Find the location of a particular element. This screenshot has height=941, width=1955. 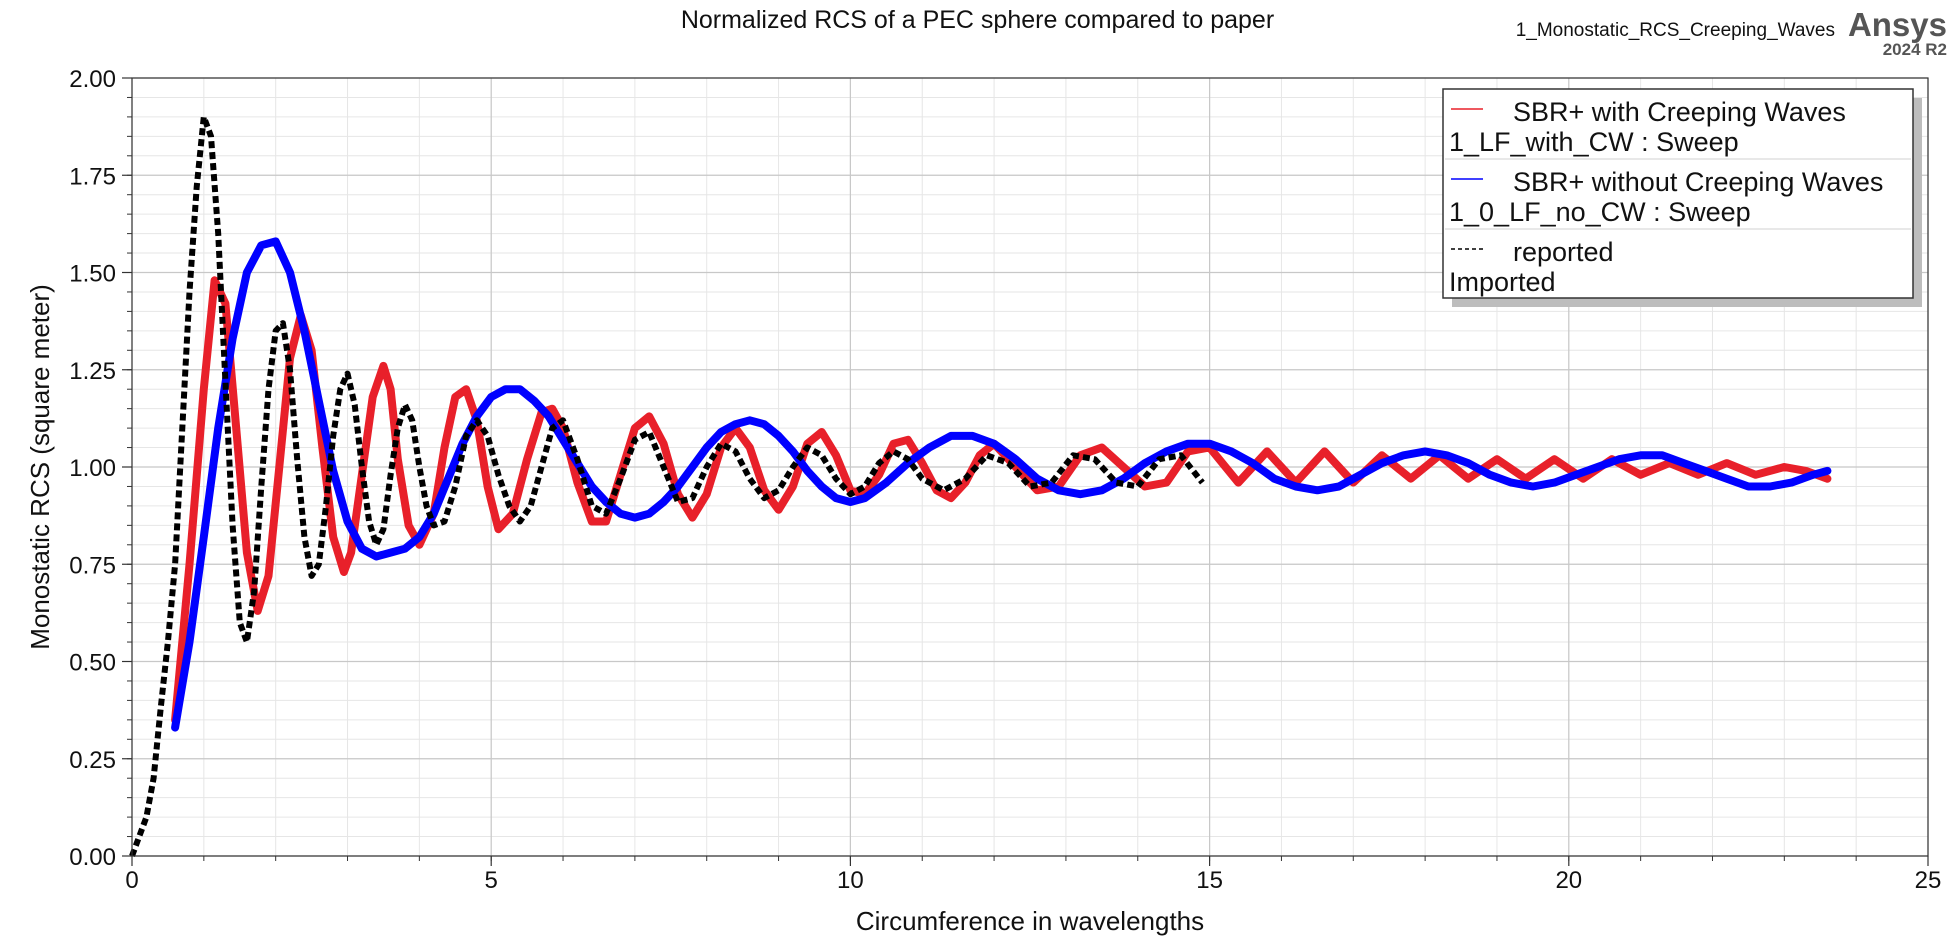

x-tick-label: 10 is located at coordinates (850, 880).